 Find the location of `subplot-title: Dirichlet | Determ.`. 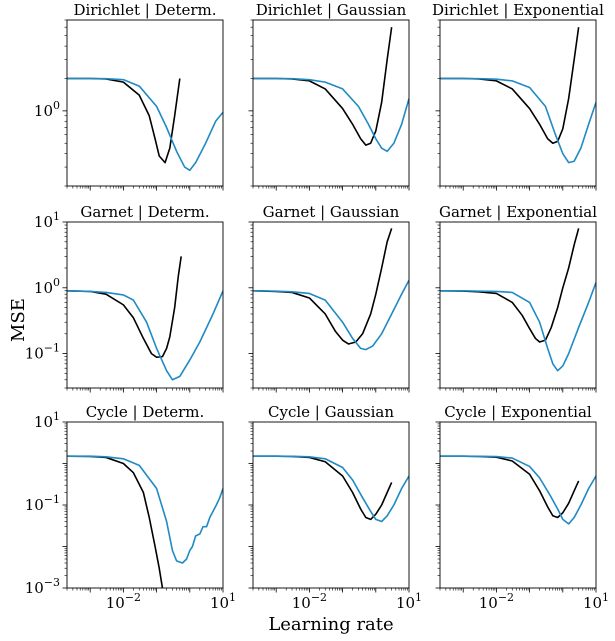

subplot-title: Dirichlet | Determ. is located at coordinates (144, 10).